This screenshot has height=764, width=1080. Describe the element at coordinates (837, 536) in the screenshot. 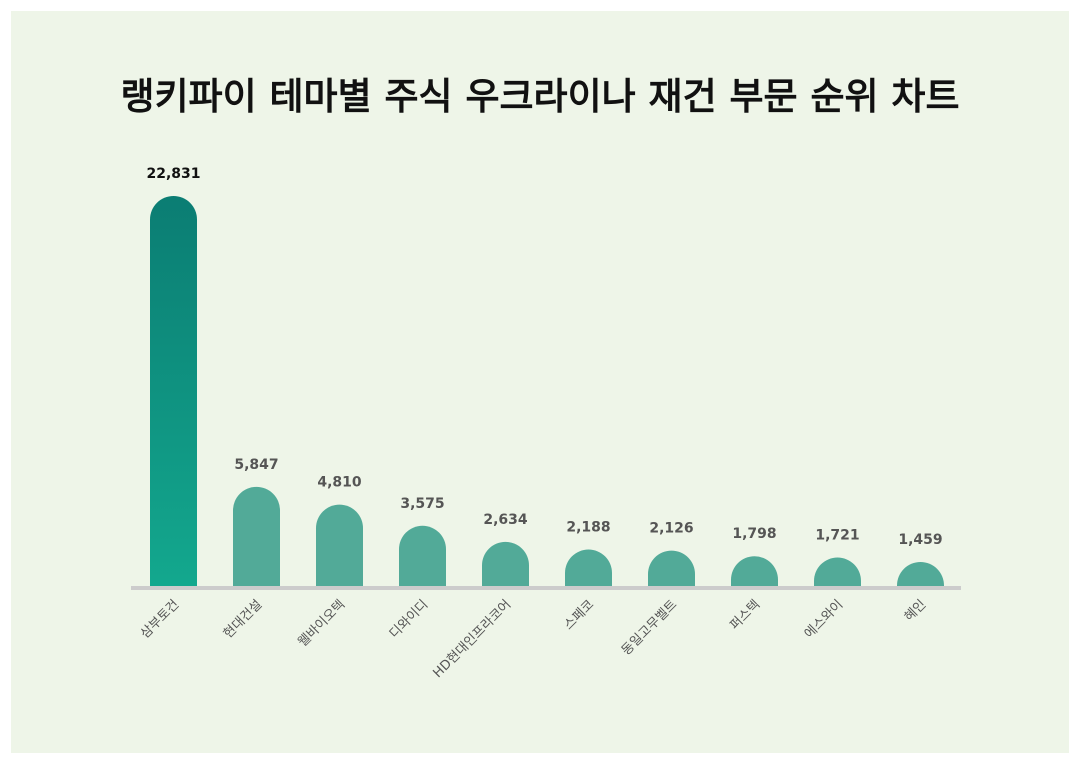

I see `value-label-9: 1,721` at that location.